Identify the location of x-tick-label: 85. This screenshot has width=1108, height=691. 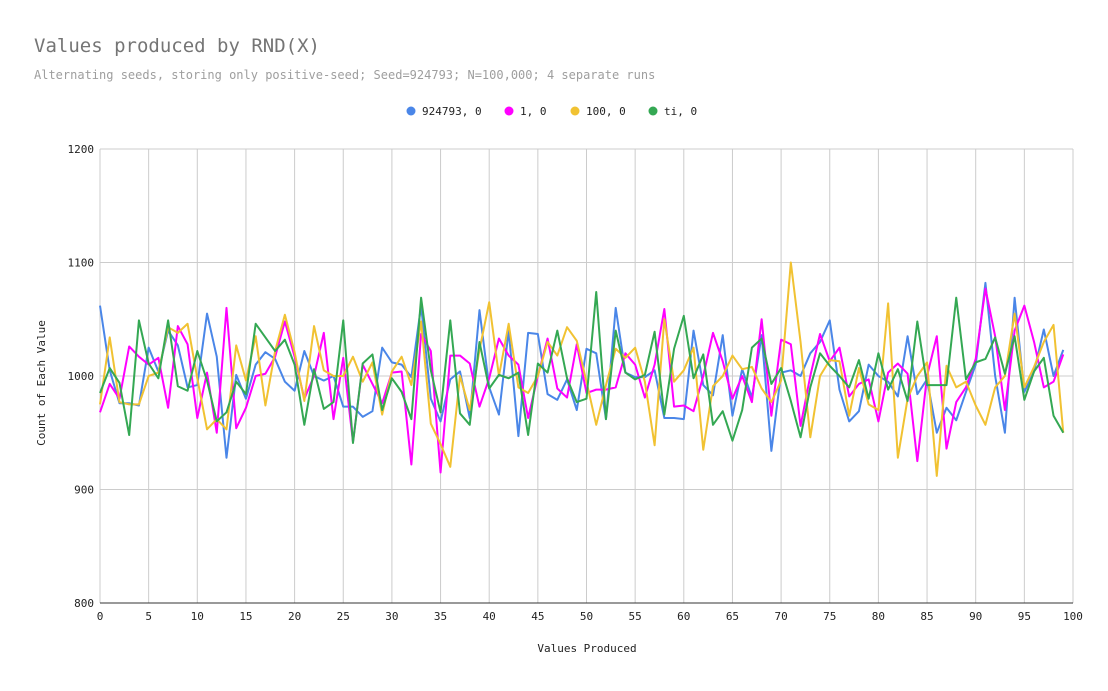
(926, 616).